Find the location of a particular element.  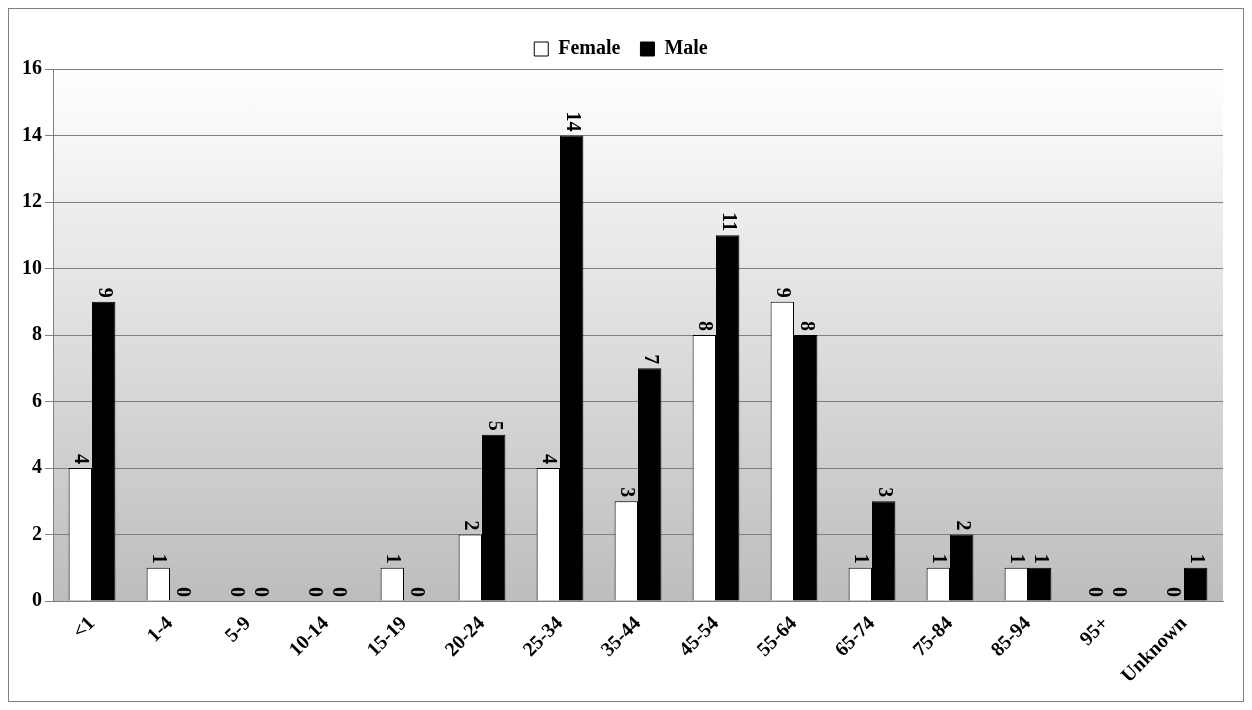

y-tick-label: 12 is located at coordinates (32, 200).